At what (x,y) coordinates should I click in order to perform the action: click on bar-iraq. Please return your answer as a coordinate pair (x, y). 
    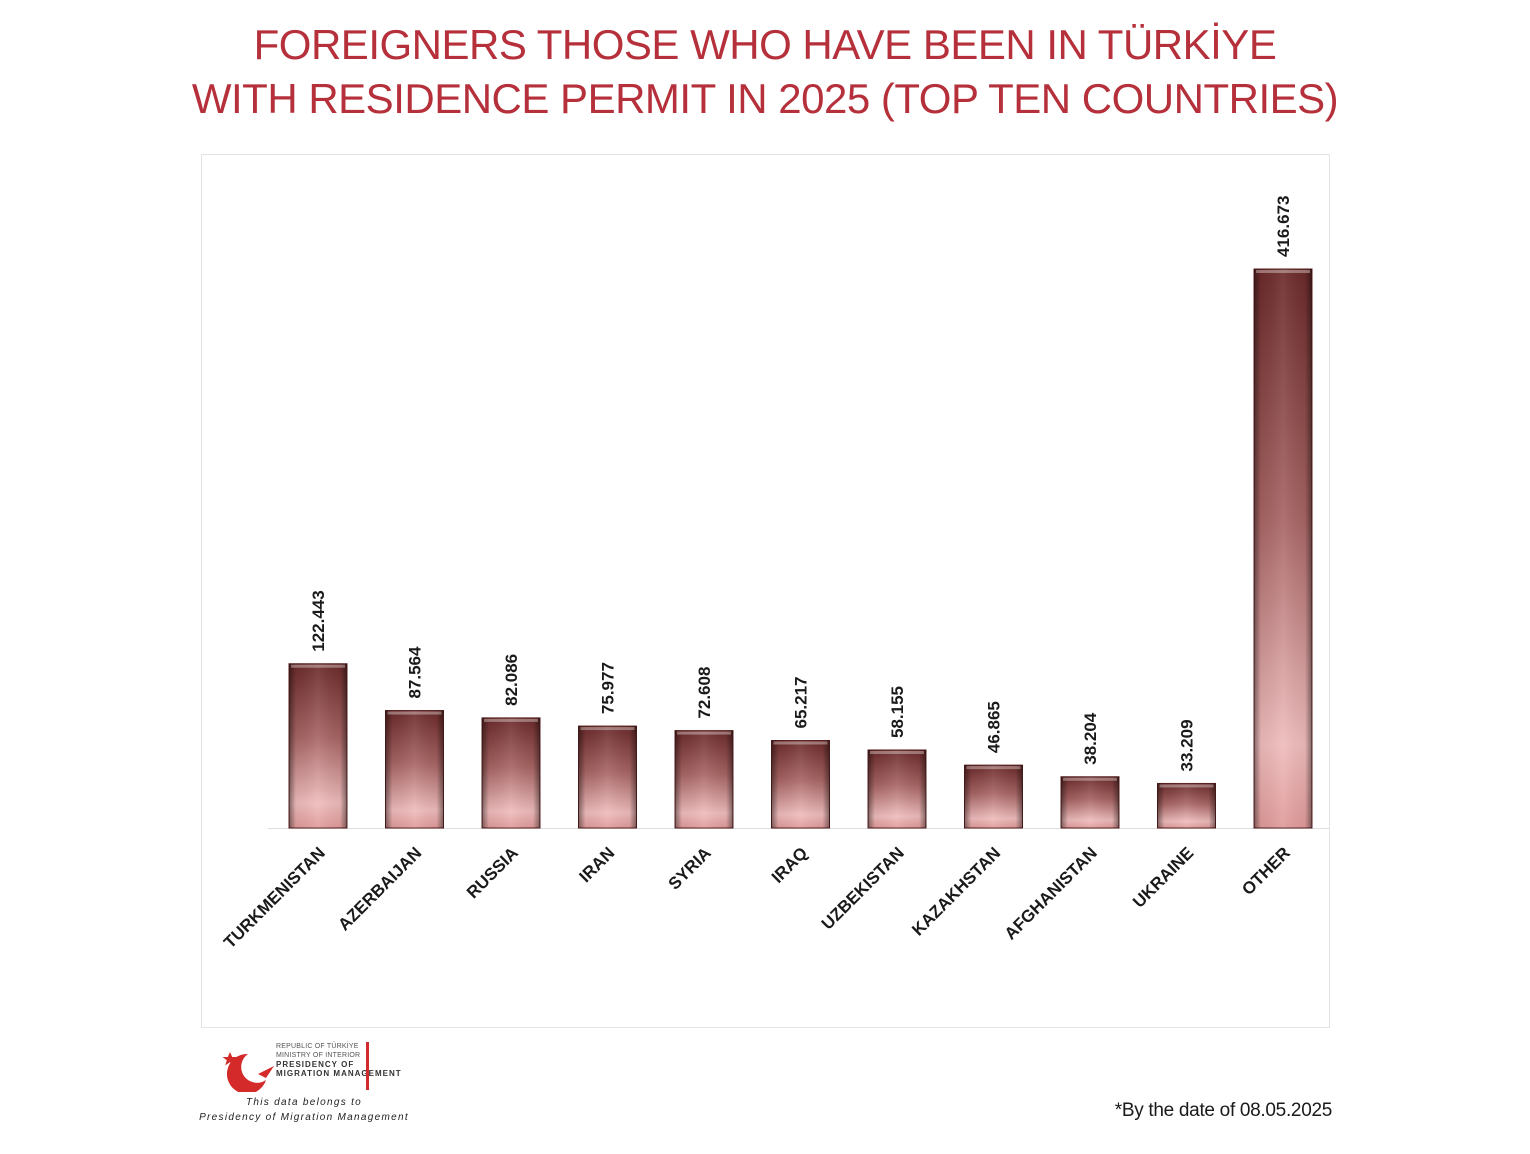
    Looking at the image, I should click on (800, 784).